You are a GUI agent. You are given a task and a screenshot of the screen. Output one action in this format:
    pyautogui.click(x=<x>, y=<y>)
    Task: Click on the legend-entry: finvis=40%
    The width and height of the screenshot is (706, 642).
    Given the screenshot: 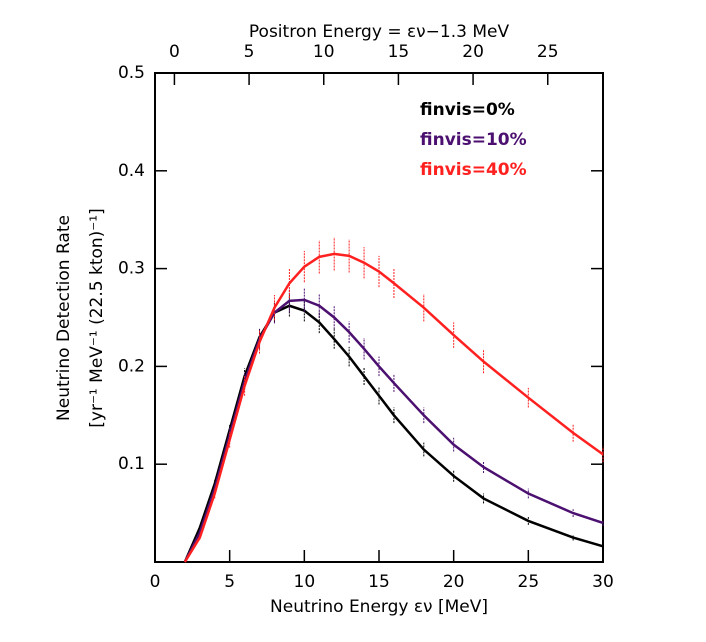 What is the action you would take?
    pyautogui.click(x=473, y=170)
    